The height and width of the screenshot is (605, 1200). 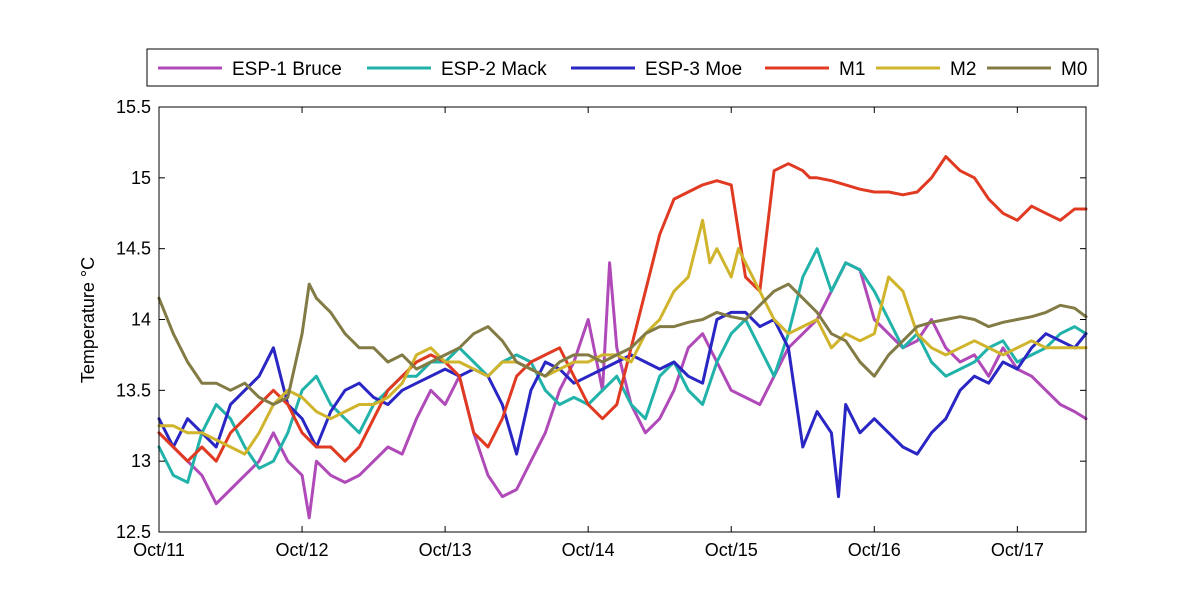 What do you see at coordinates (622, 67) in the screenshot?
I see `legend: ESP-1 Bruce ESP-2 Mack ESP-3 Moe M1 M2 M0` at bounding box center [622, 67].